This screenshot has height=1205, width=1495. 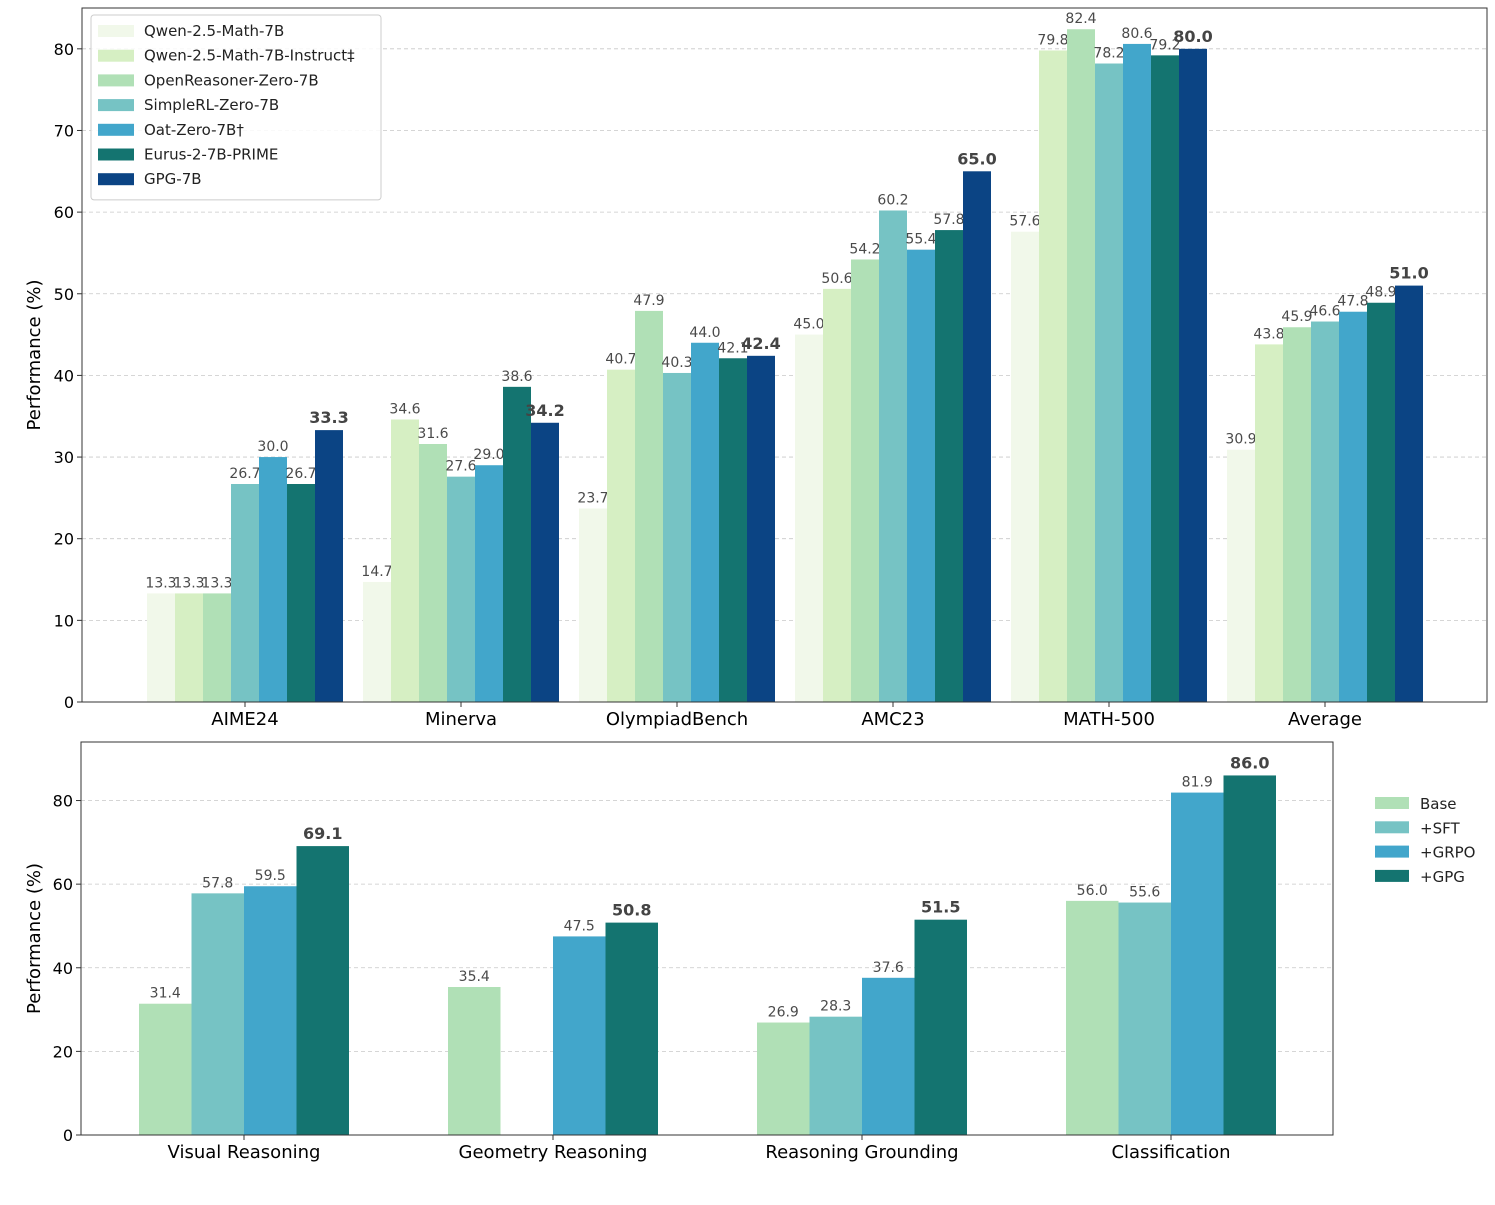 I want to click on data-label-amc23-eurus-2-7b-prime: 57.8, so click(x=948, y=220).